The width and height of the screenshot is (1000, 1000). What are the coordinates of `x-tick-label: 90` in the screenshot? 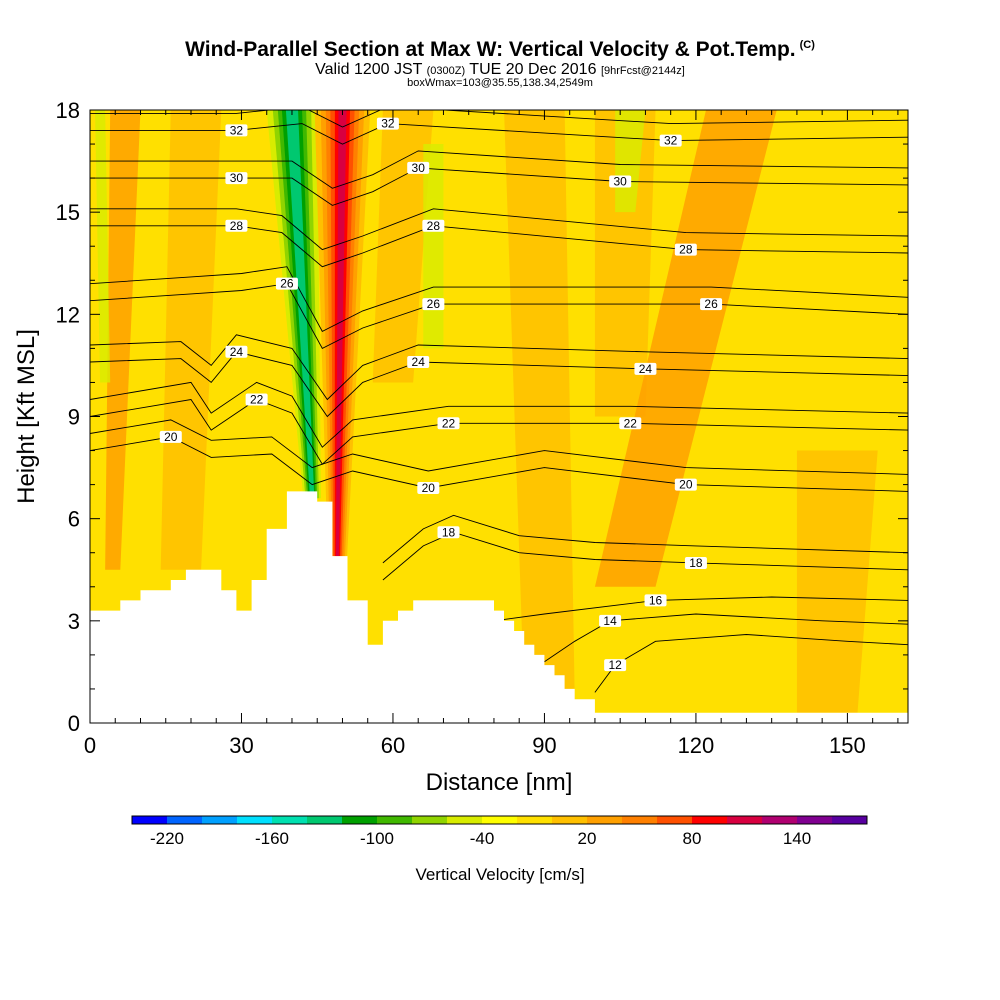 It's located at (544, 745).